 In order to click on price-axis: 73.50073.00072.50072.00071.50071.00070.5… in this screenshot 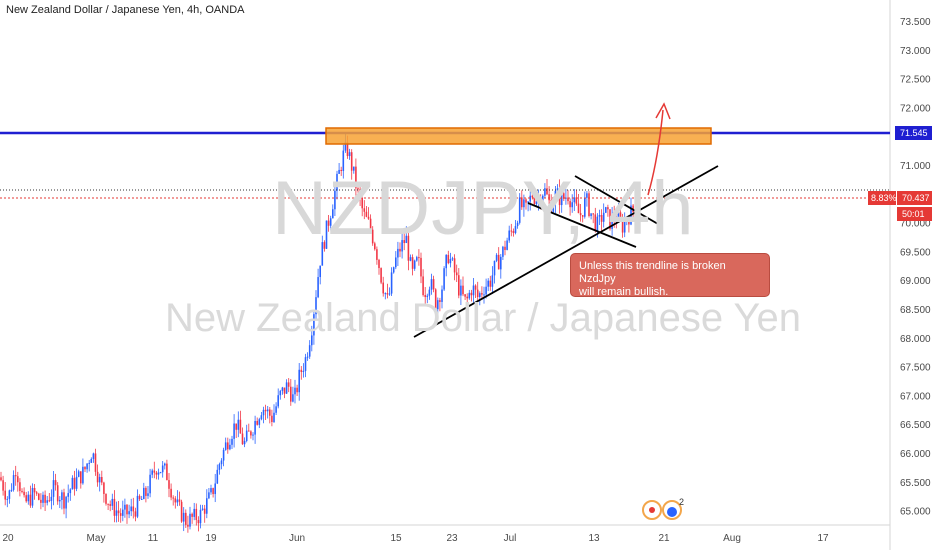, I will do `click(915, 267)`.